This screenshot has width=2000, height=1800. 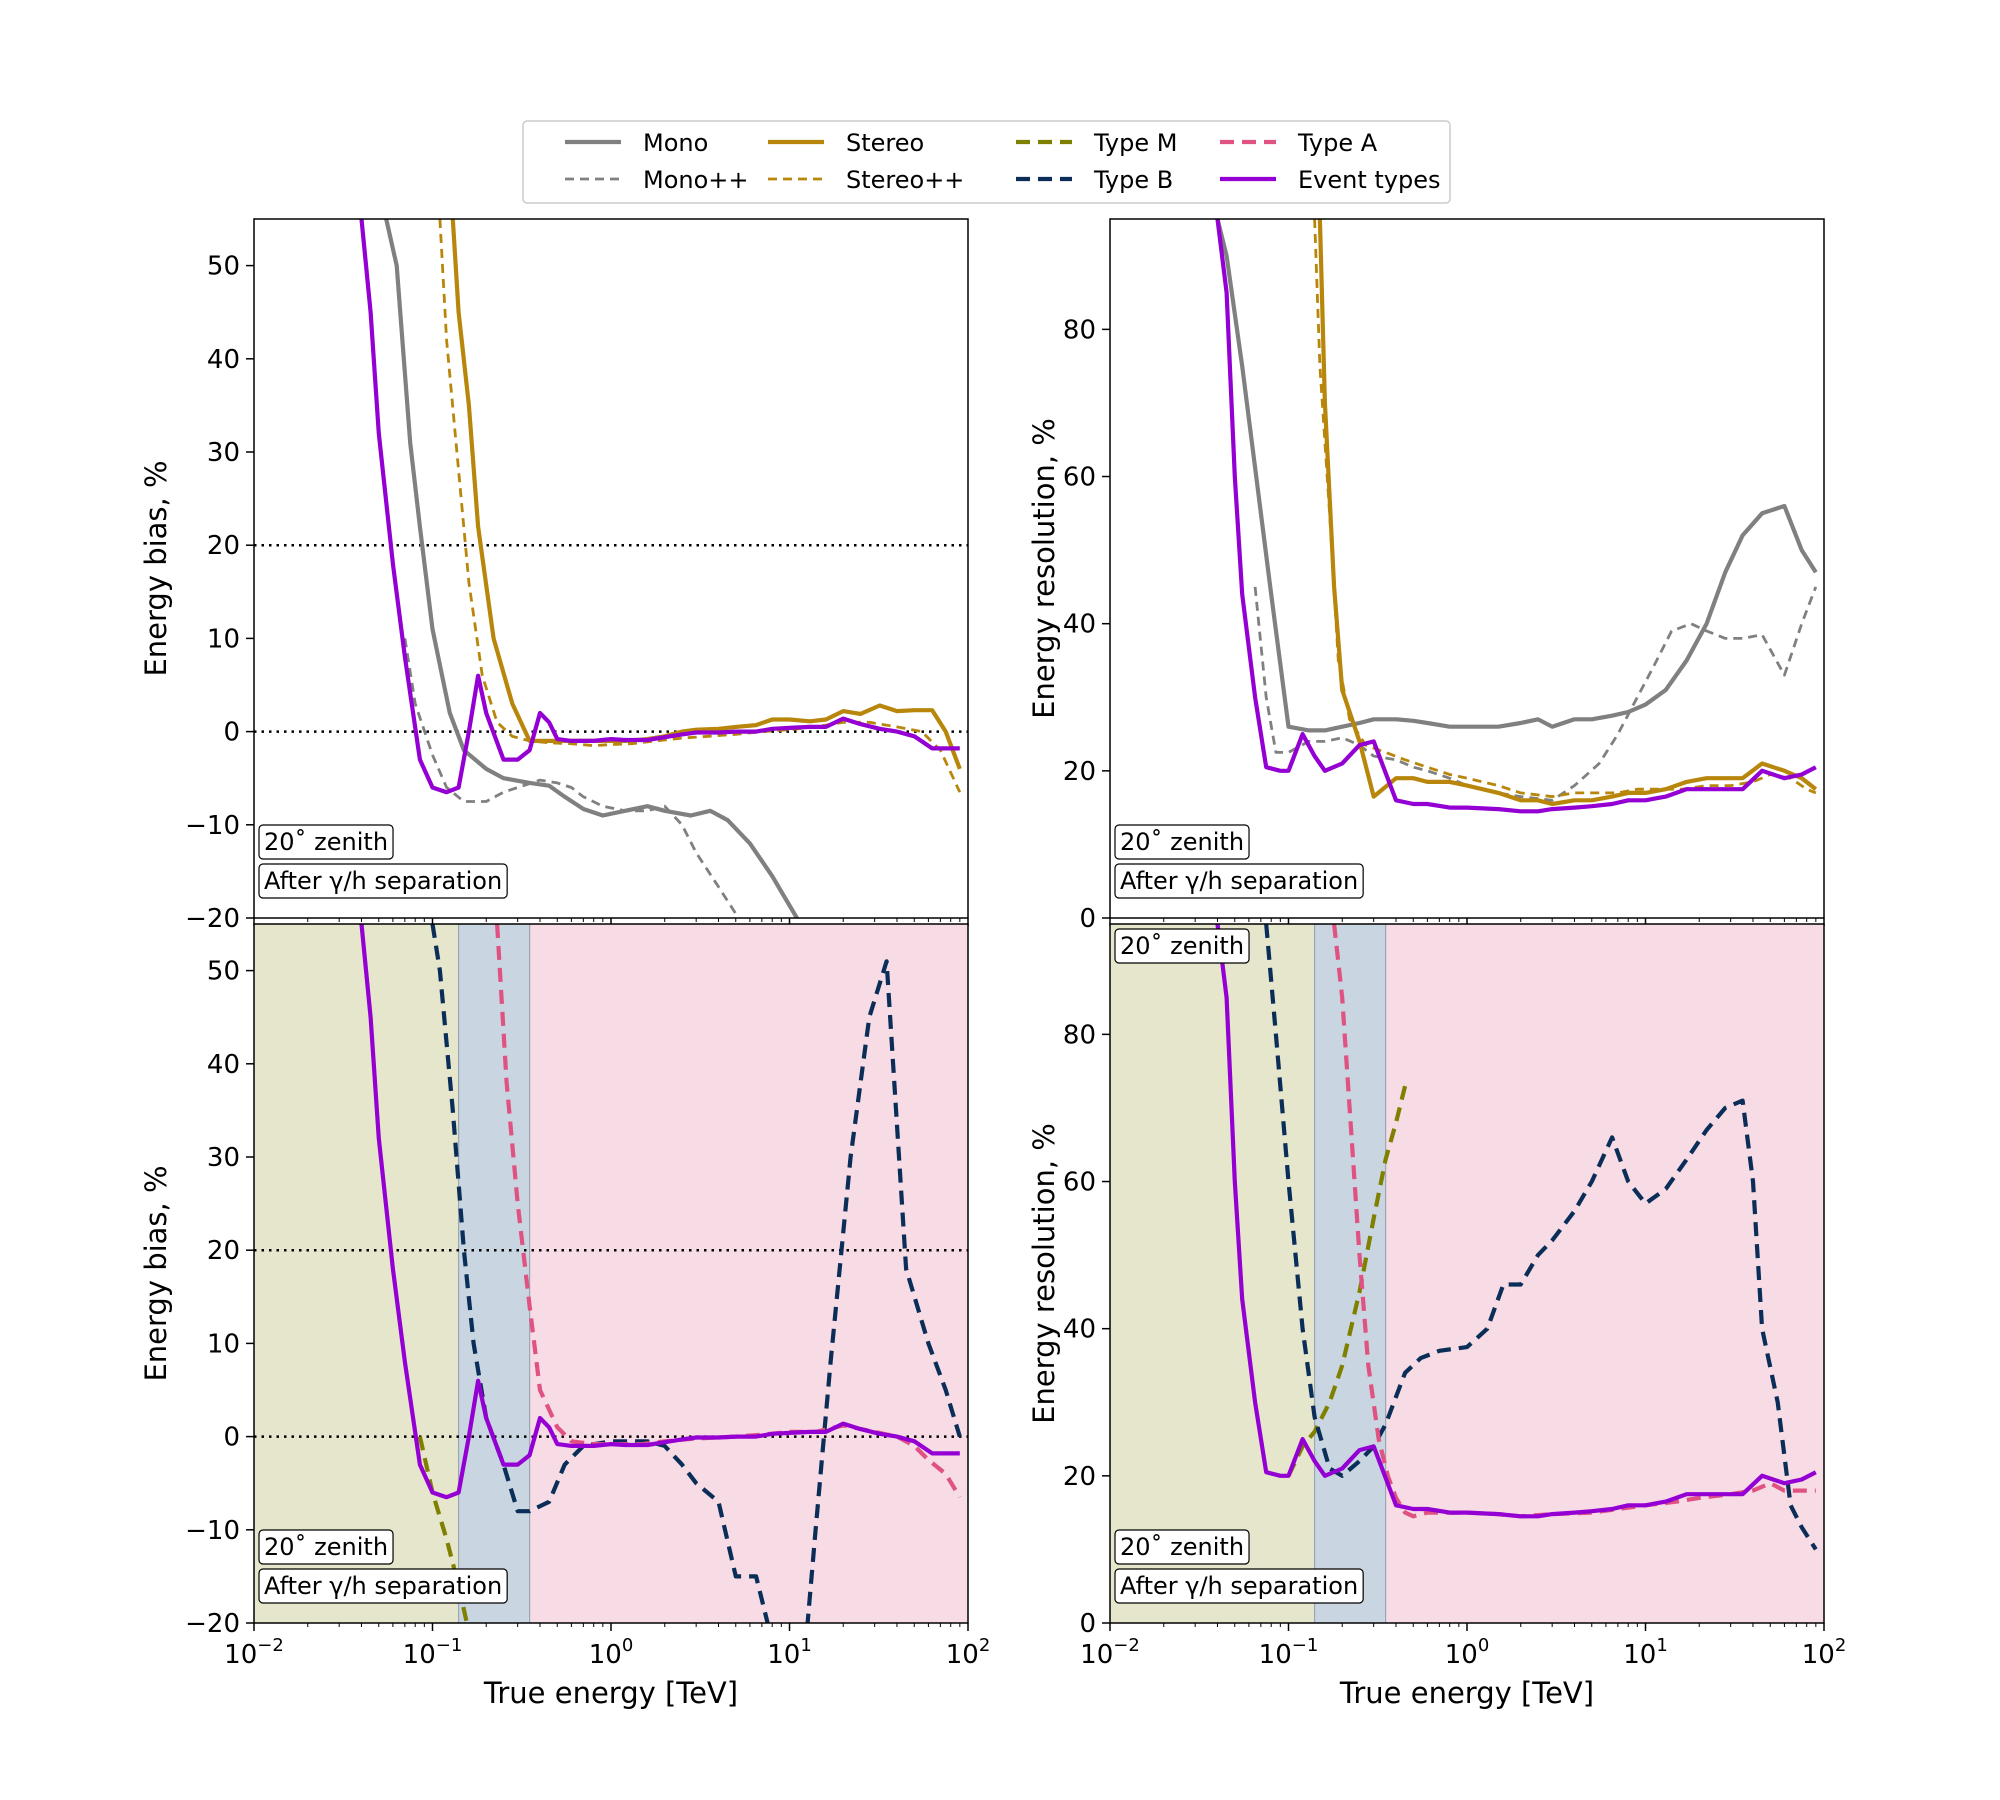 I want to click on series-stereopp, so click(x=700, y=506).